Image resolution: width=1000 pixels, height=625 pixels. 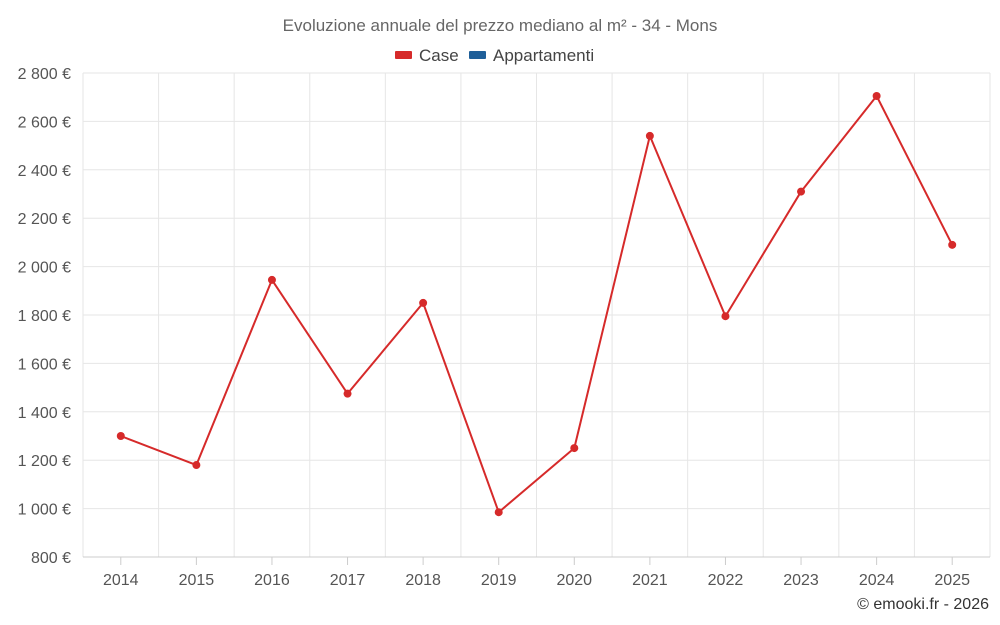 What do you see at coordinates (44, 122) in the screenshot?
I see `y-tick-label: 2 600 €` at bounding box center [44, 122].